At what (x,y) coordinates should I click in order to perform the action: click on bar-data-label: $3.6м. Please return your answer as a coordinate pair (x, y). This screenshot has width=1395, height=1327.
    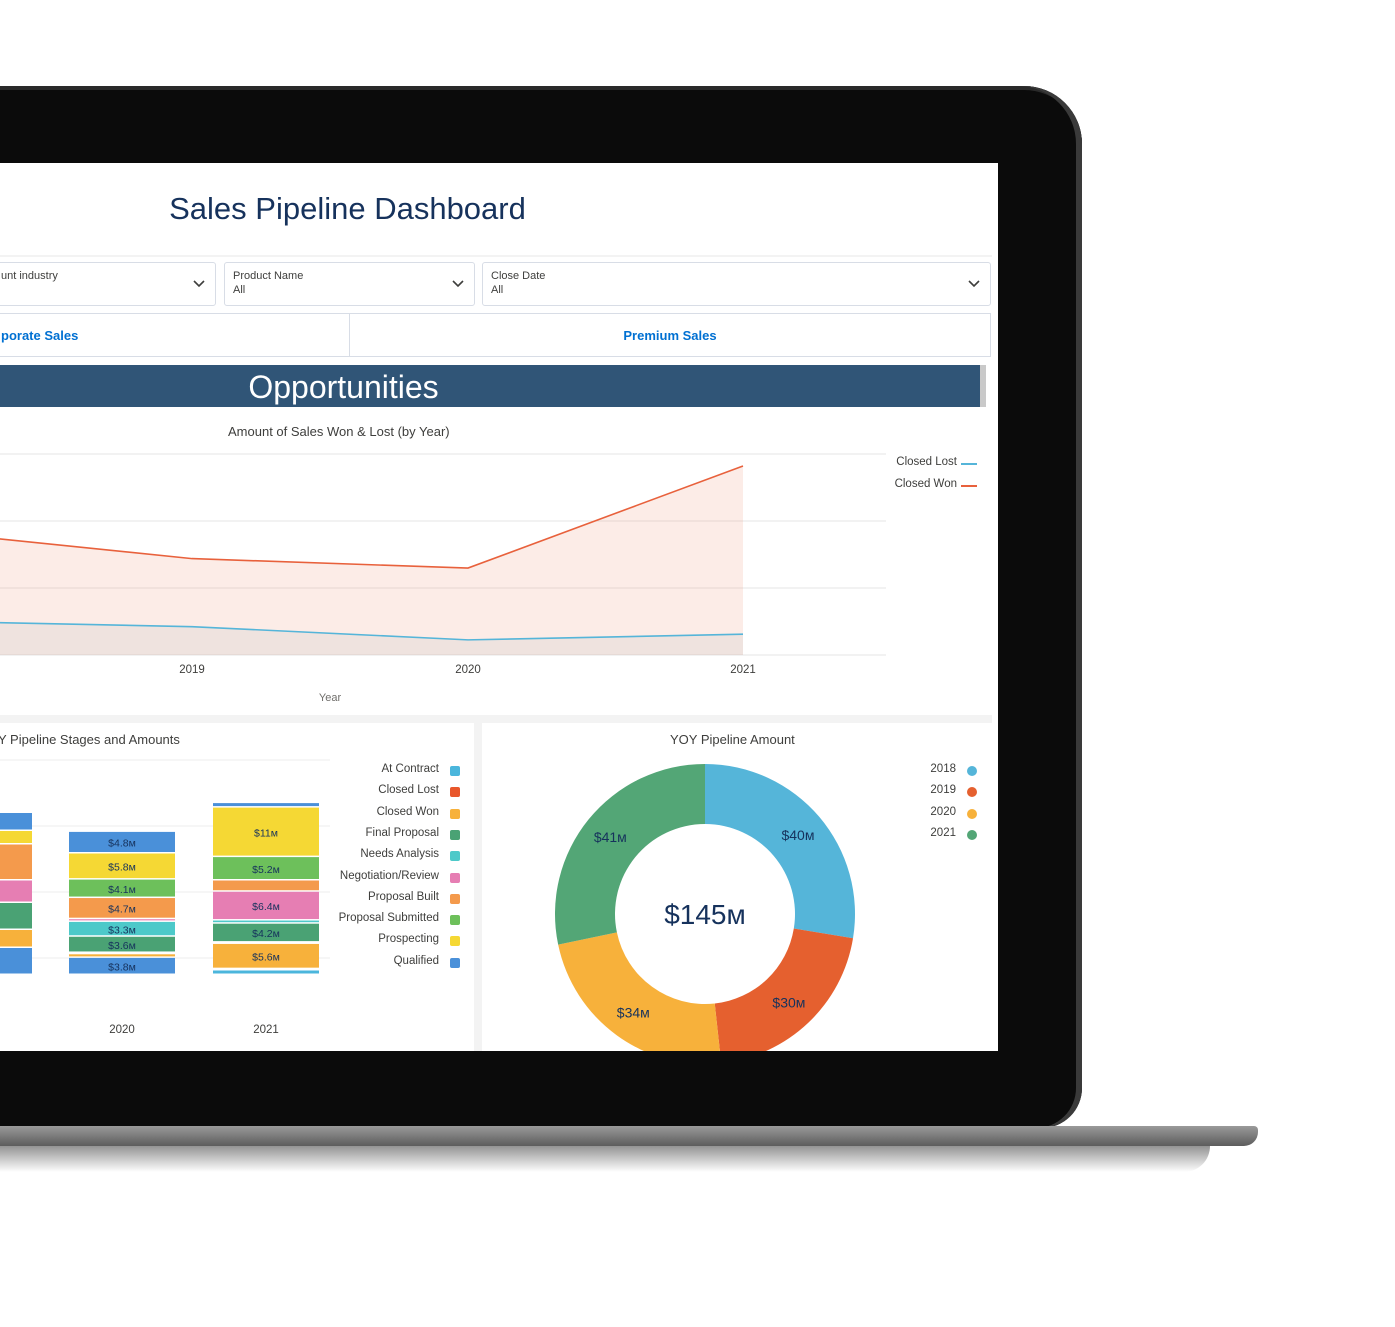
    Looking at the image, I should click on (122, 946).